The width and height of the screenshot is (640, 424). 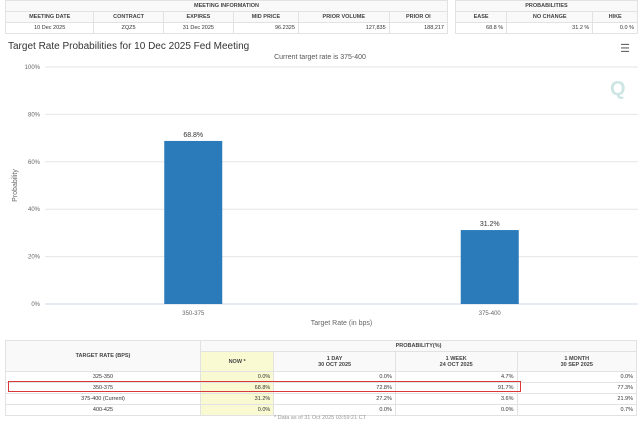 I want to click on prob-cell: 3.6%, so click(x=456, y=399).